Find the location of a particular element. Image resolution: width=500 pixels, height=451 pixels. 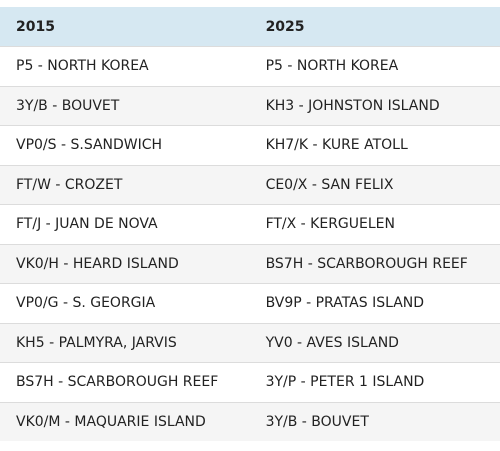

table-cell: KH5 - PALMYRA, JARVIS is located at coordinates (125, 342).